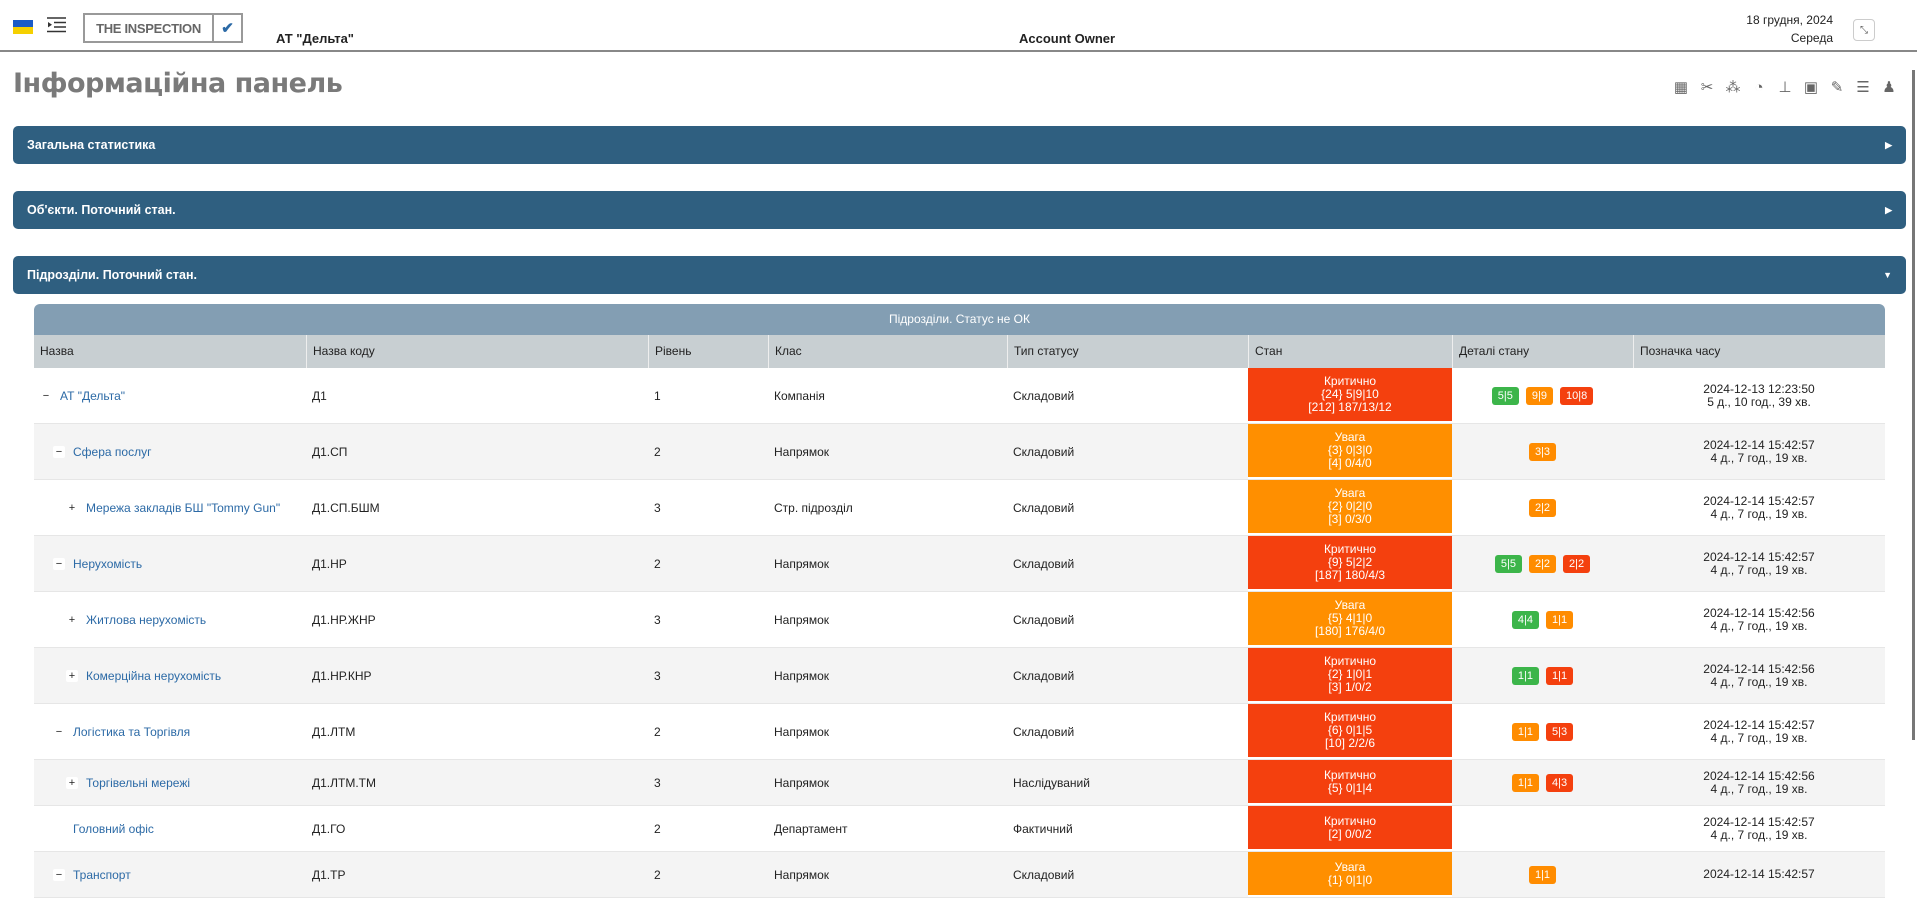 The height and width of the screenshot is (898, 1917). What do you see at coordinates (113, 828) in the screenshot?
I see `department-link: Головний офіс` at bounding box center [113, 828].